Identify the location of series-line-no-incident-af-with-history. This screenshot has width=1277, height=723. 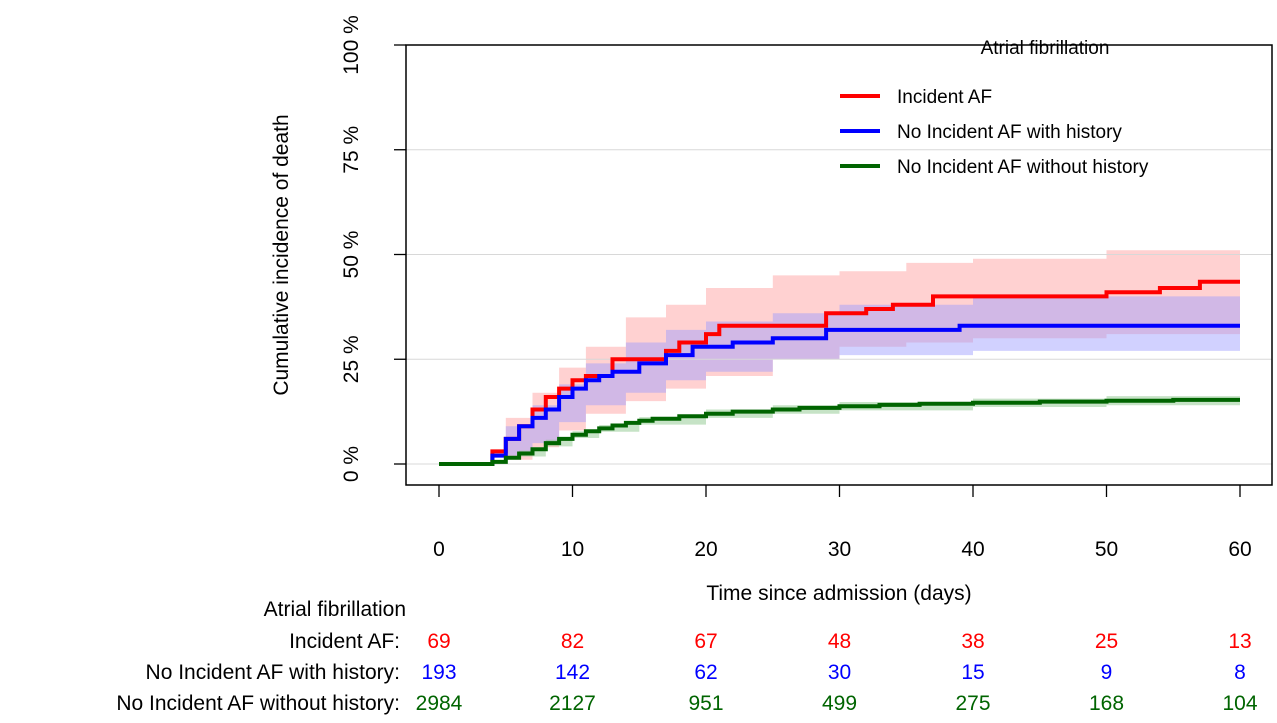
(839, 394).